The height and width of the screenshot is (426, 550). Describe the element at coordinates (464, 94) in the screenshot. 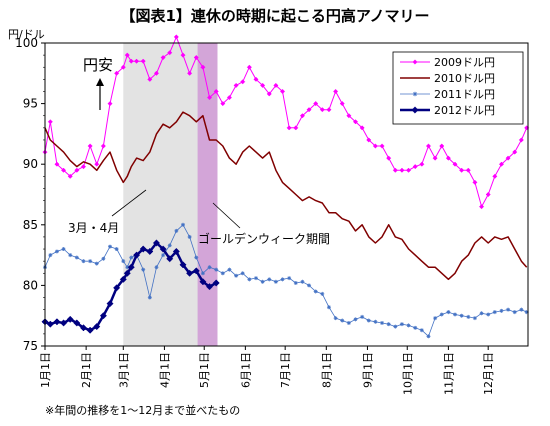

I see `legend-label: 2011ドル円` at that location.